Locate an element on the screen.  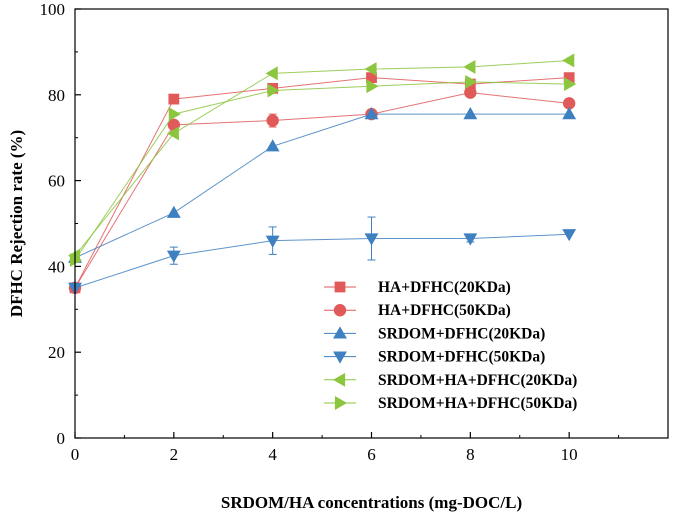
legend-entry: HA+DFHC(20KDa) is located at coordinates (417, 287).